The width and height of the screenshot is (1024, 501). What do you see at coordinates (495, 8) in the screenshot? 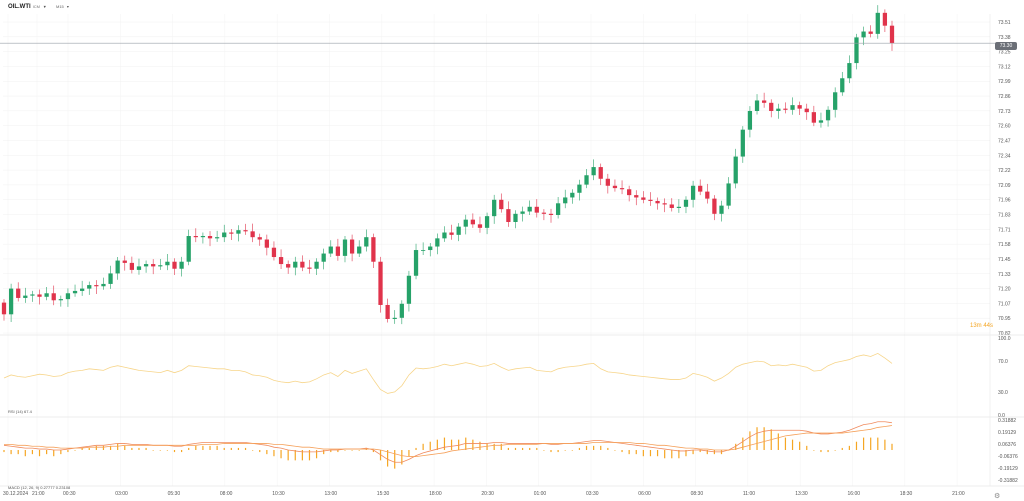
I see `chart-toolbar: OIL.WTI ICM ▾ M15 ▾` at bounding box center [495, 8].